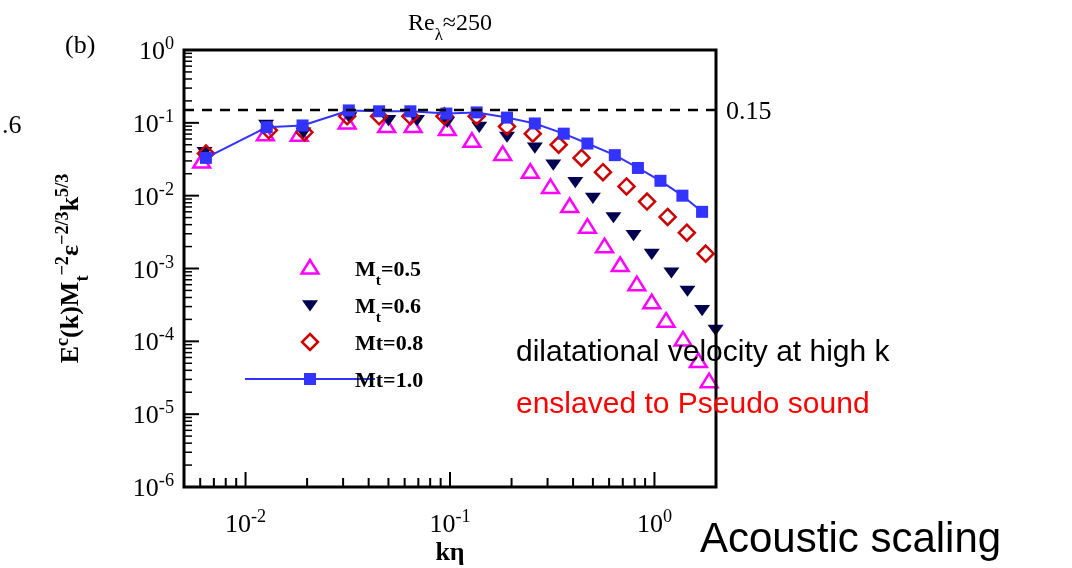 The height and width of the screenshot is (568, 1072). What do you see at coordinates (851, 537) in the screenshot?
I see `text: Acoustic scaling` at bounding box center [851, 537].